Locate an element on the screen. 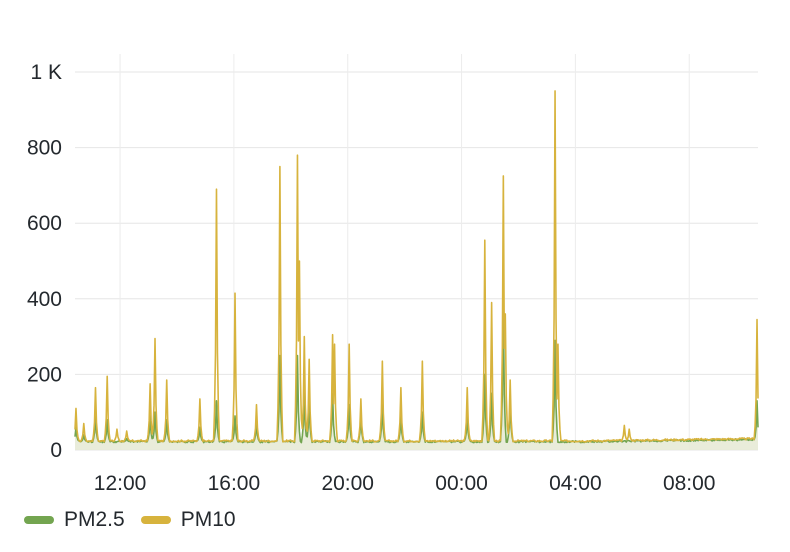  y-tick-label: 800 is located at coordinates (44, 148).